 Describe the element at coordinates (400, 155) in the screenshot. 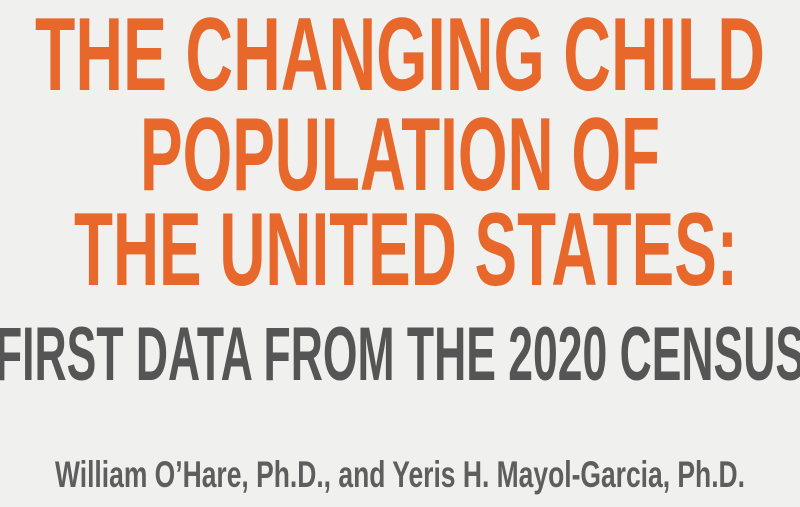

I see `title-line: POPULATION OF` at that location.